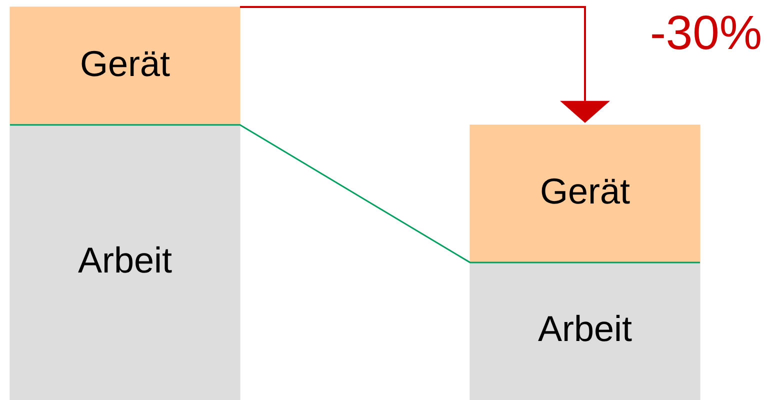 This screenshot has width=767, height=400. What do you see at coordinates (585, 329) in the screenshot?
I see `series-label: Arbeit` at bounding box center [585, 329].